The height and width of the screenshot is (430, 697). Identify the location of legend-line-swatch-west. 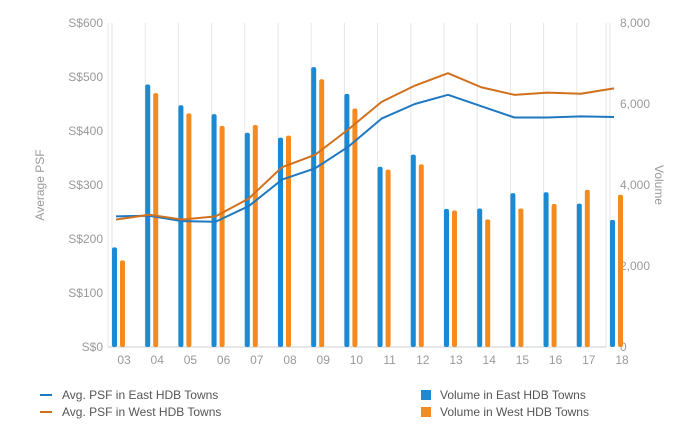
(46, 412).